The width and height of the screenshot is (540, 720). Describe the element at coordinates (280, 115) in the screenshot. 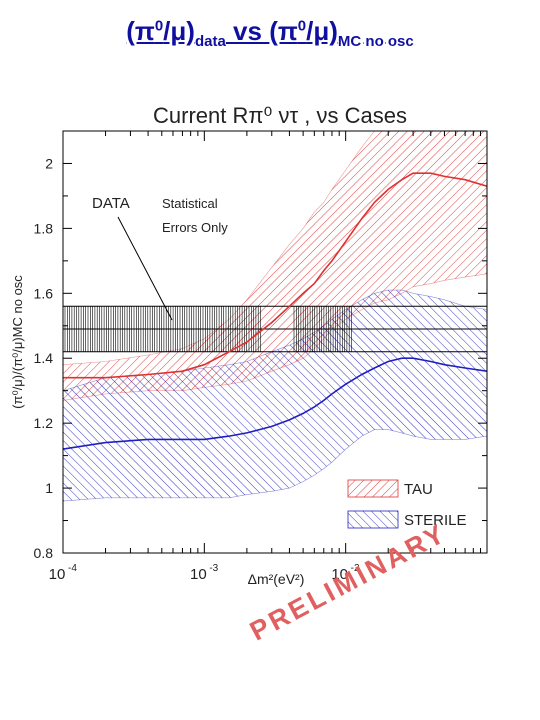

I see `chart-title: Current Rπ⁰ ντ , νs Cases` at that location.